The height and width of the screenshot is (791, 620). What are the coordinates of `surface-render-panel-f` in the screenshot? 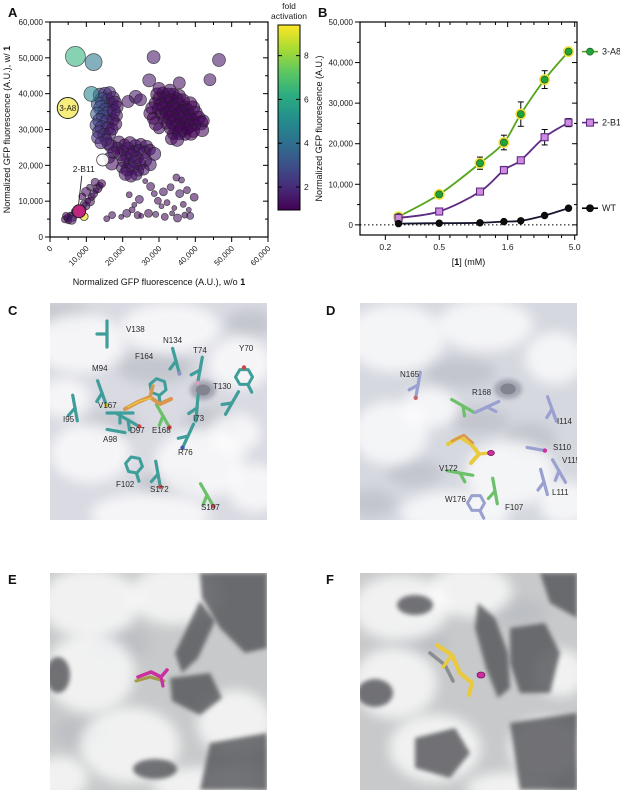 It's located at (468, 681).